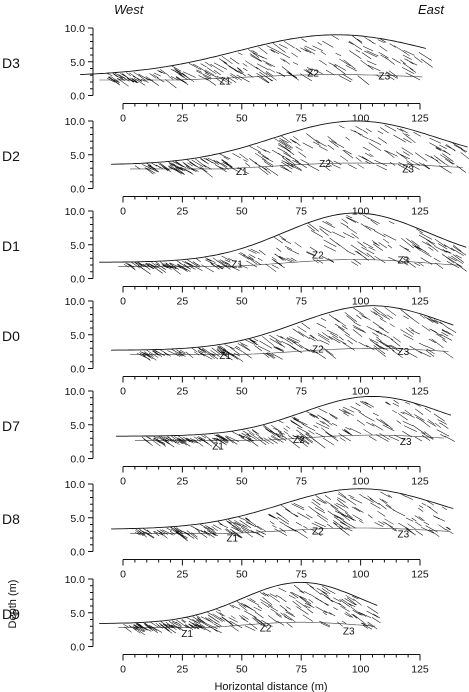 The image size is (469, 692). I want to click on panel-label-d9: D9, so click(11, 614).